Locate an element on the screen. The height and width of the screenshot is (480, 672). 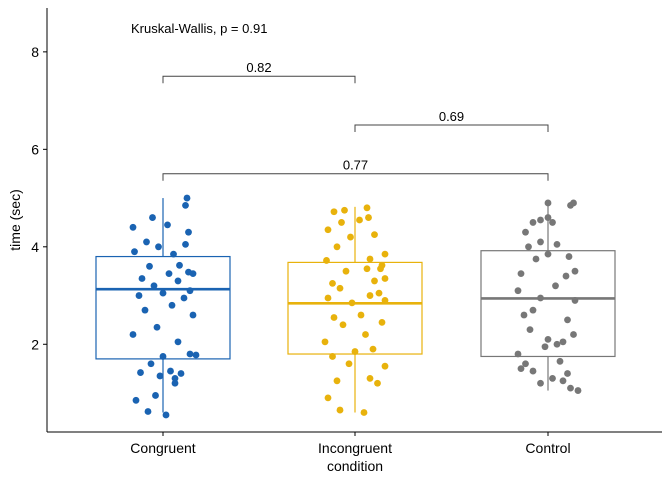
comparison-p-value: 0.69 is located at coordinates (451, 116).